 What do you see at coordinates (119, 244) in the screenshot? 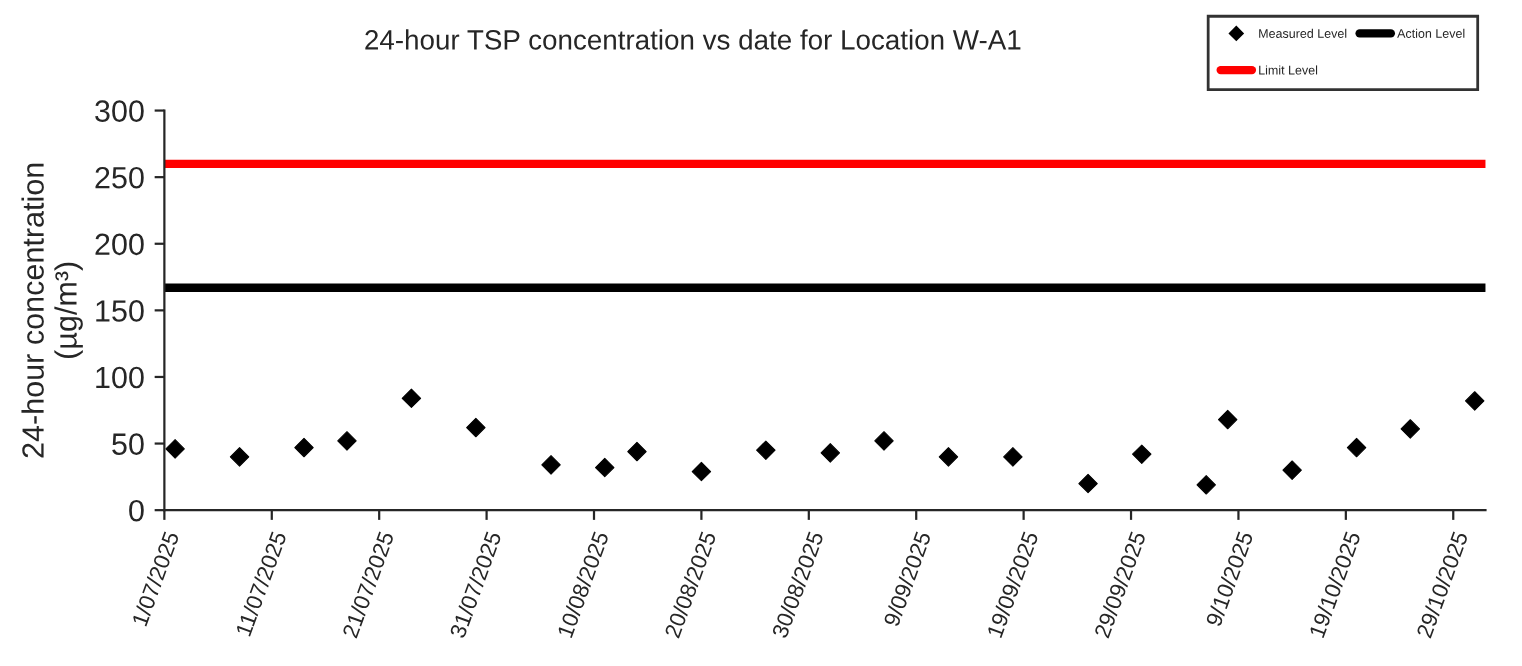
I see `y-tick-label: 200` at bounding box center [119, 244].